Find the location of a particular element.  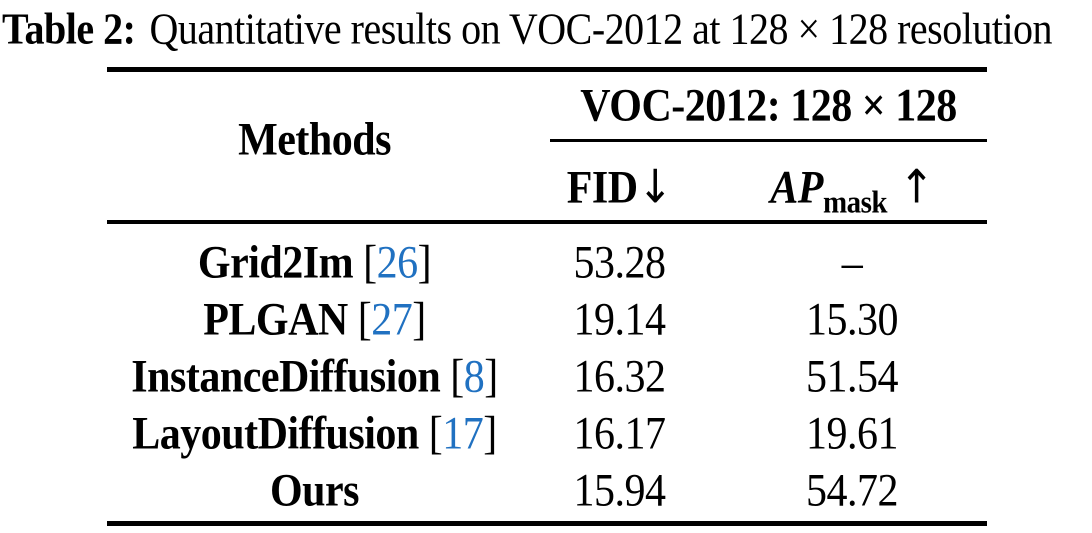

ap-mask-cell: – is located at coordinates (852, 262).